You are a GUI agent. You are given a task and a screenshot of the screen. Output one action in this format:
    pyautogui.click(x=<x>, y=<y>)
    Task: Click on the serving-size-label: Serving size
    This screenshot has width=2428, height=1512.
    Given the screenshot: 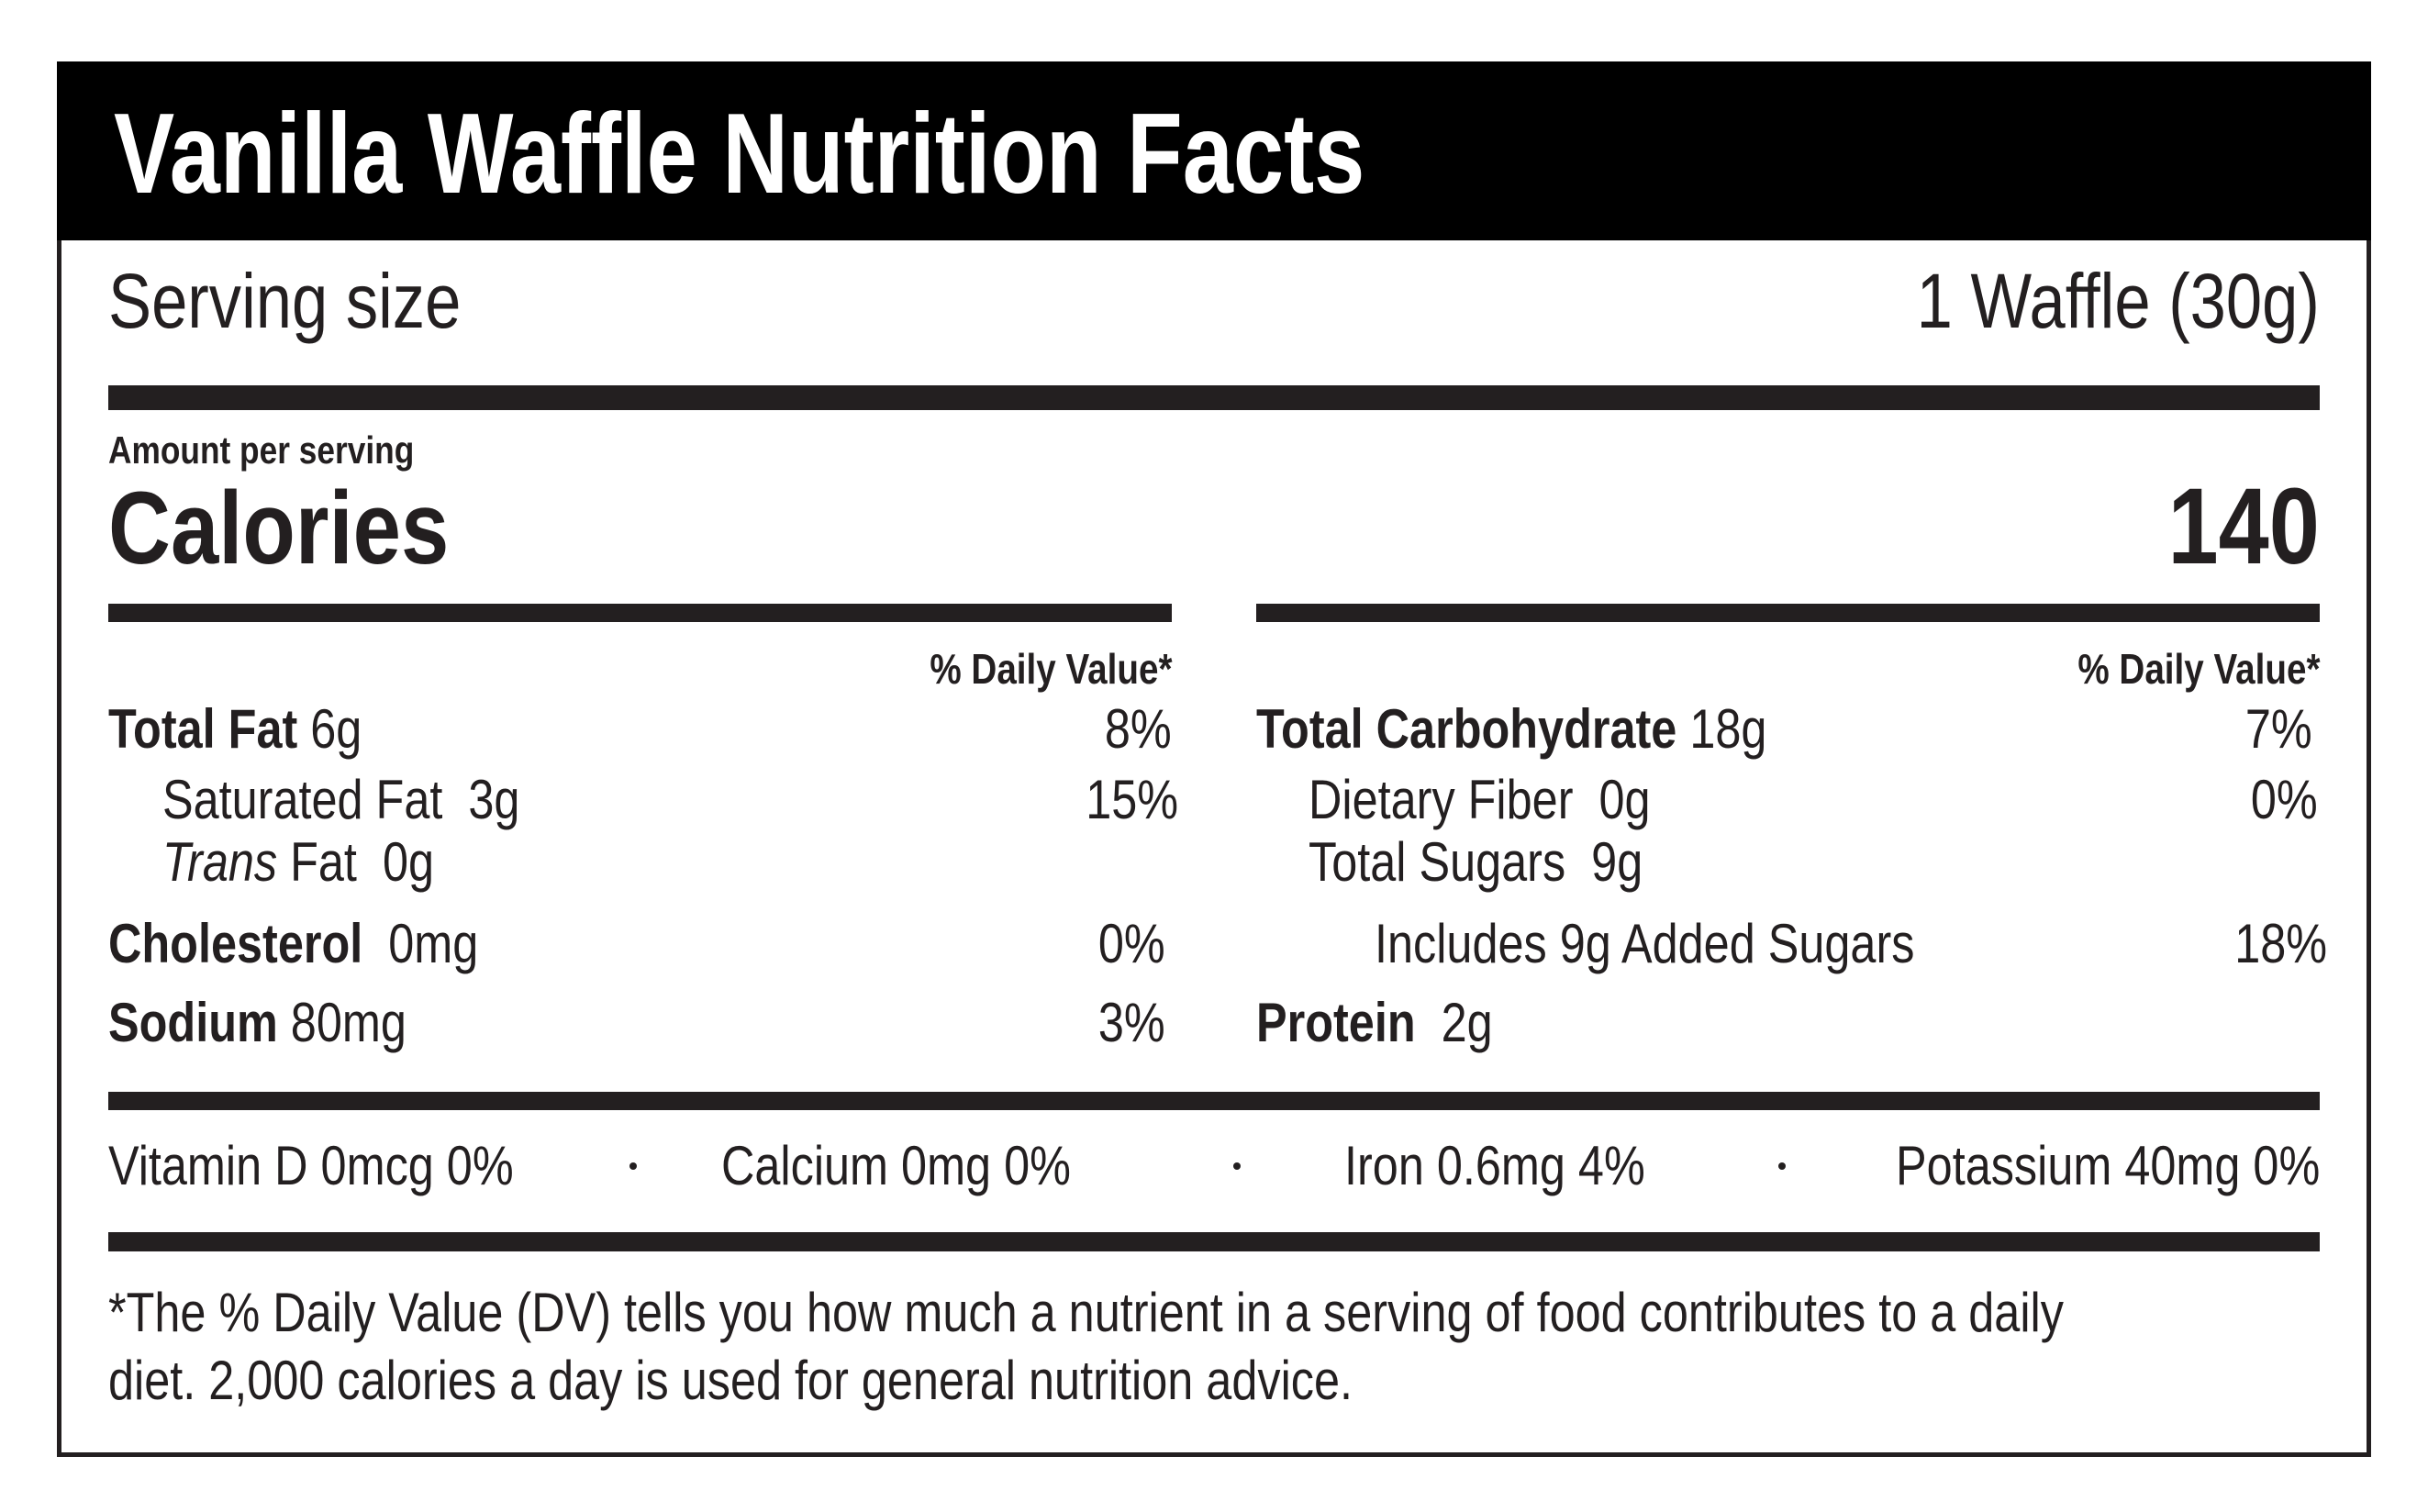 What is the action you would take?
    pyautogui.click(x=285, y=301)
    